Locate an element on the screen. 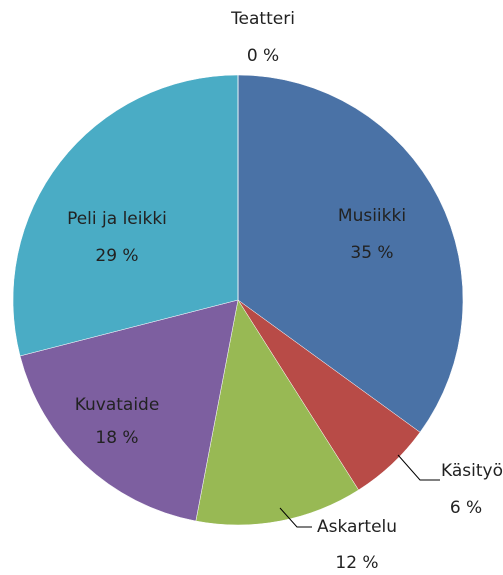  slice-value-label: 6 % is located at coordinates (466, 508).